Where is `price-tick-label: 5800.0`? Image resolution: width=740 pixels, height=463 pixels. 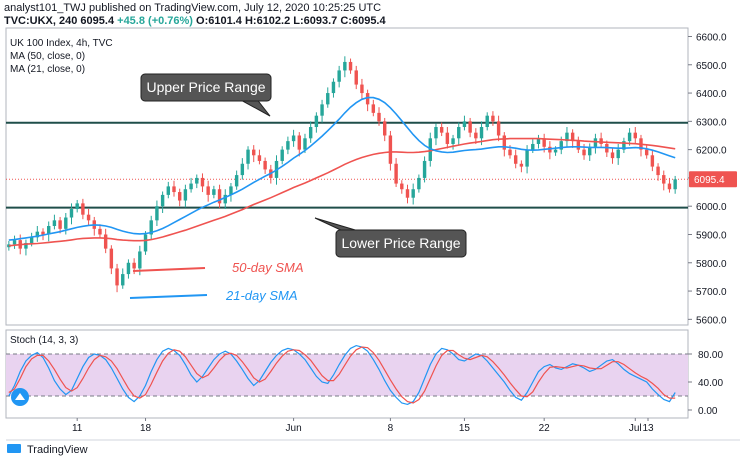
price-tick-label: 5800.0 is located at coordinates (711, 264).